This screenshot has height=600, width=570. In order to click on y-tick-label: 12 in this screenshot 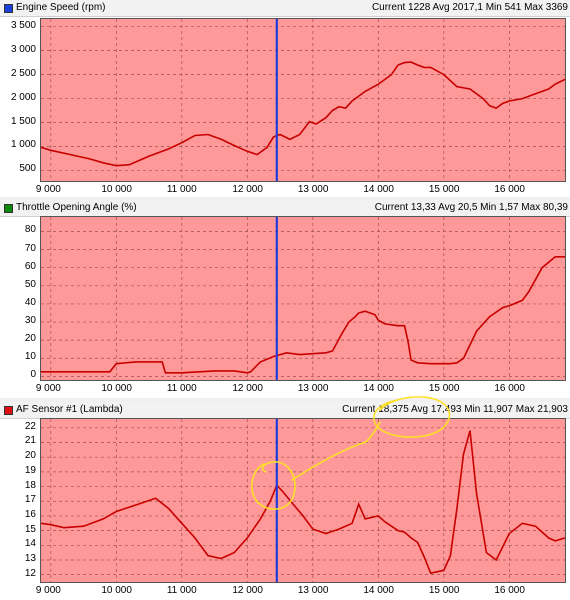, I will do `click(30, 573)`.